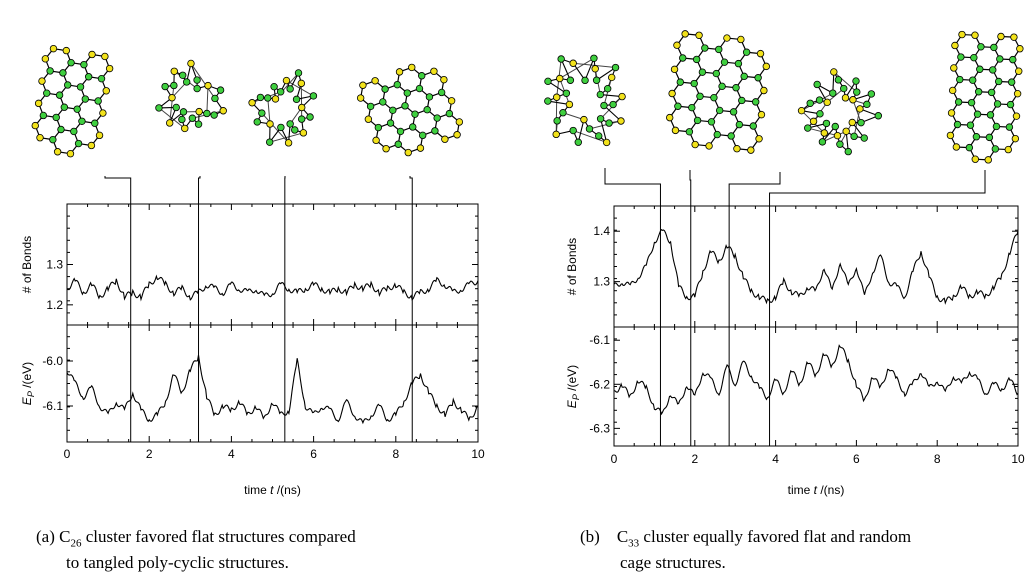 The image size is (1028, 573). What do you see at coordinates (572, 266) in the screenshot?
I see `y-axis-label-bonds: # of Bonds` at bounding box center [572, 266].